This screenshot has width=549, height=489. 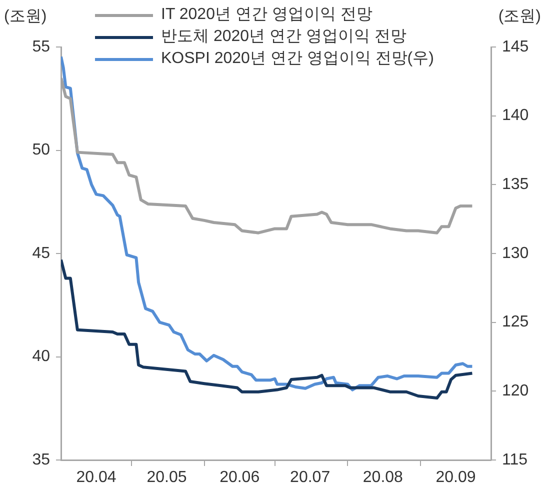 I want to click on legend-label: KOSPI 2020년 연간 영업이익 전망(우), so click(x=297, y=59).